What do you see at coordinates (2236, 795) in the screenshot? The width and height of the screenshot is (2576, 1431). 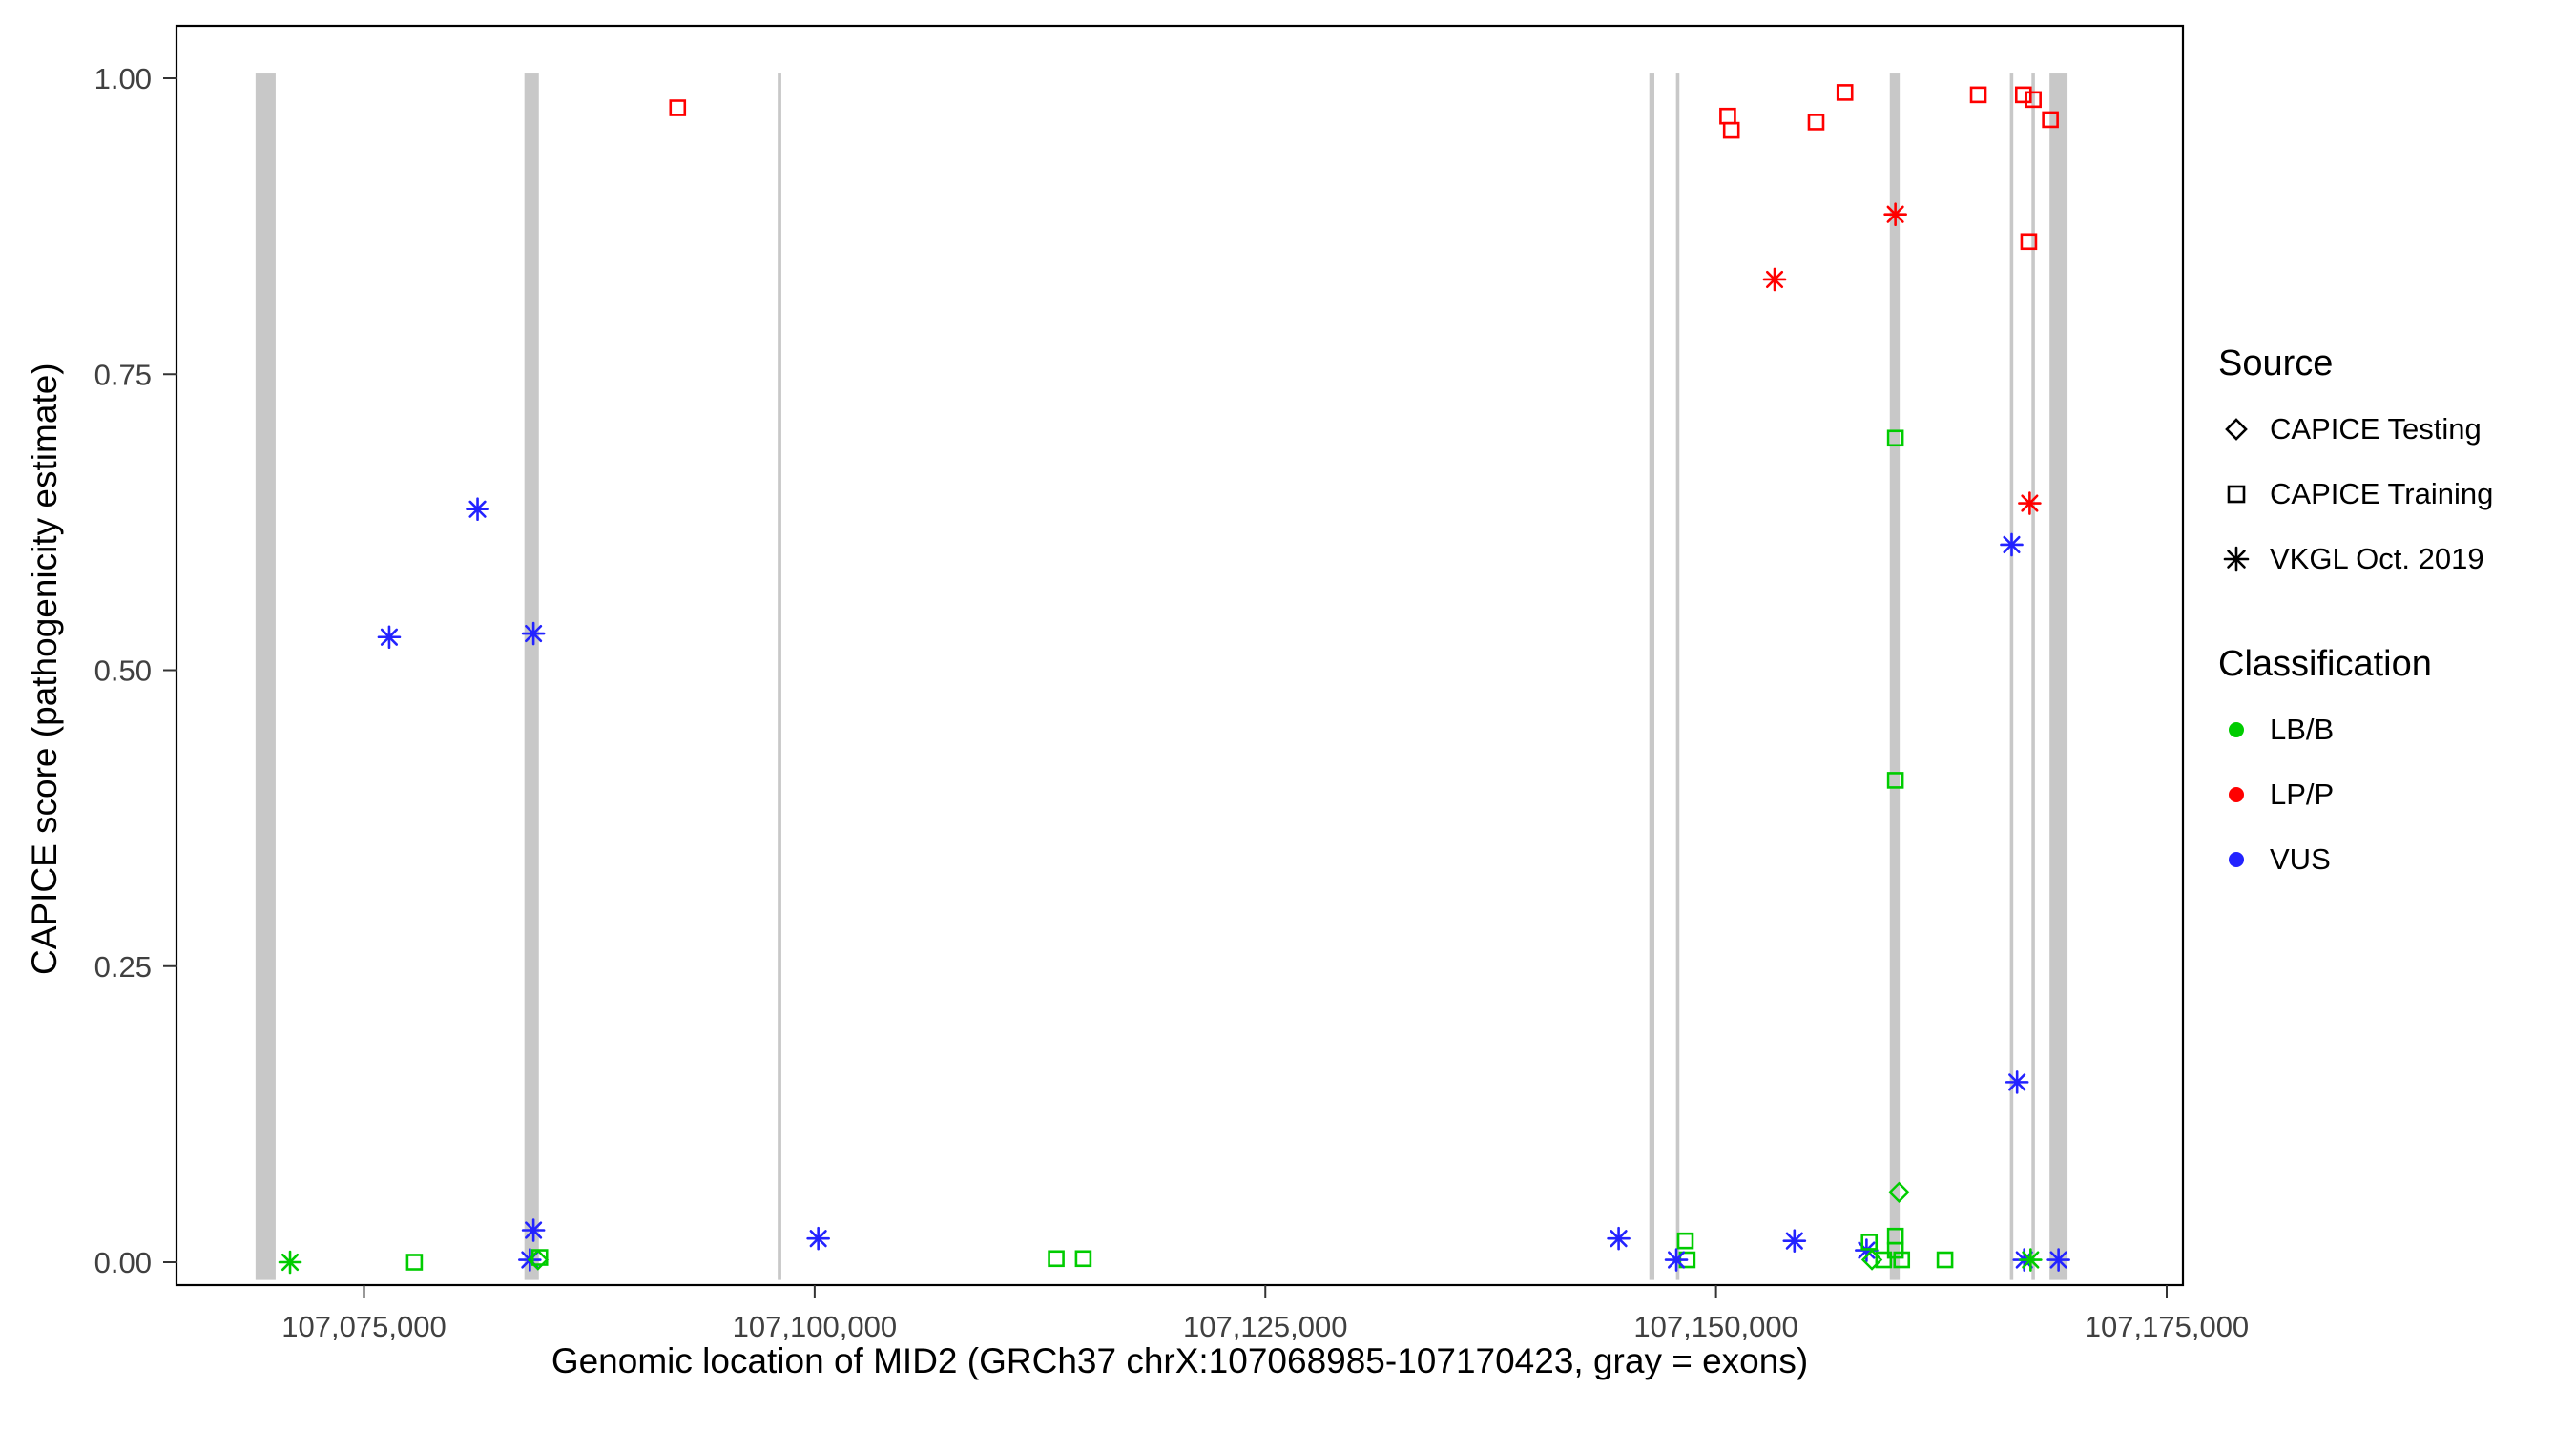 I see `red-dot-icon` at bounding box center [2236, 795].